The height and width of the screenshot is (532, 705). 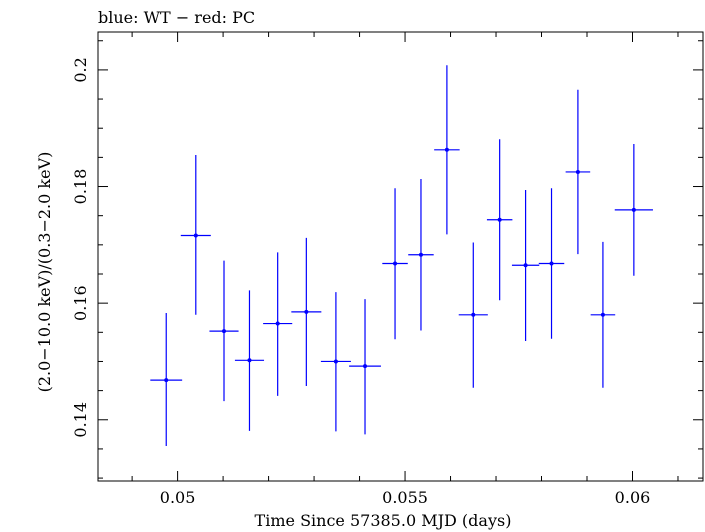 I want to click on x-axis-label: Time Since 57385.0 MJD (days), so click(x=383, y=520).